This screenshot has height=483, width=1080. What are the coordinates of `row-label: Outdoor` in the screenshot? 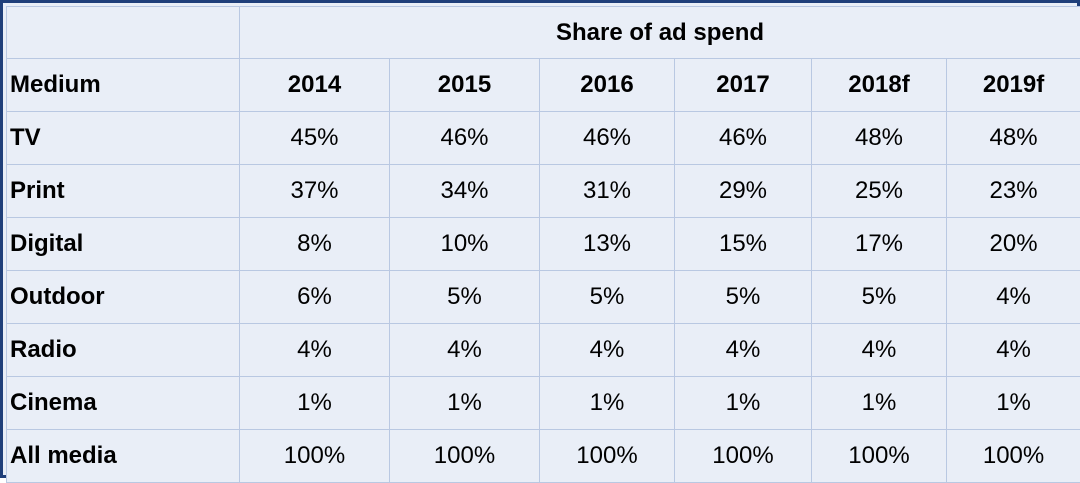 It's located at (123, 297).